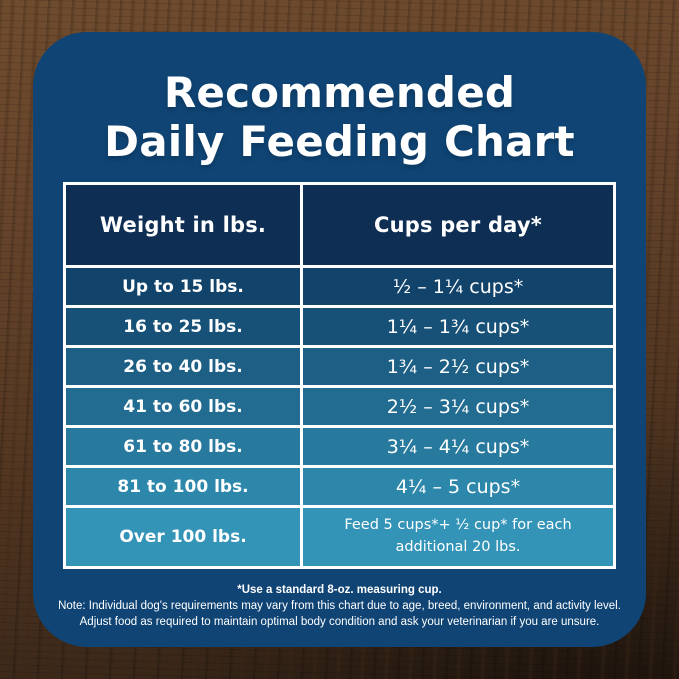 The height and width of the screenshot is (679, 679). I want to click on cups-cell: 1¼ – 1¾ cups*, so click(458, 326).